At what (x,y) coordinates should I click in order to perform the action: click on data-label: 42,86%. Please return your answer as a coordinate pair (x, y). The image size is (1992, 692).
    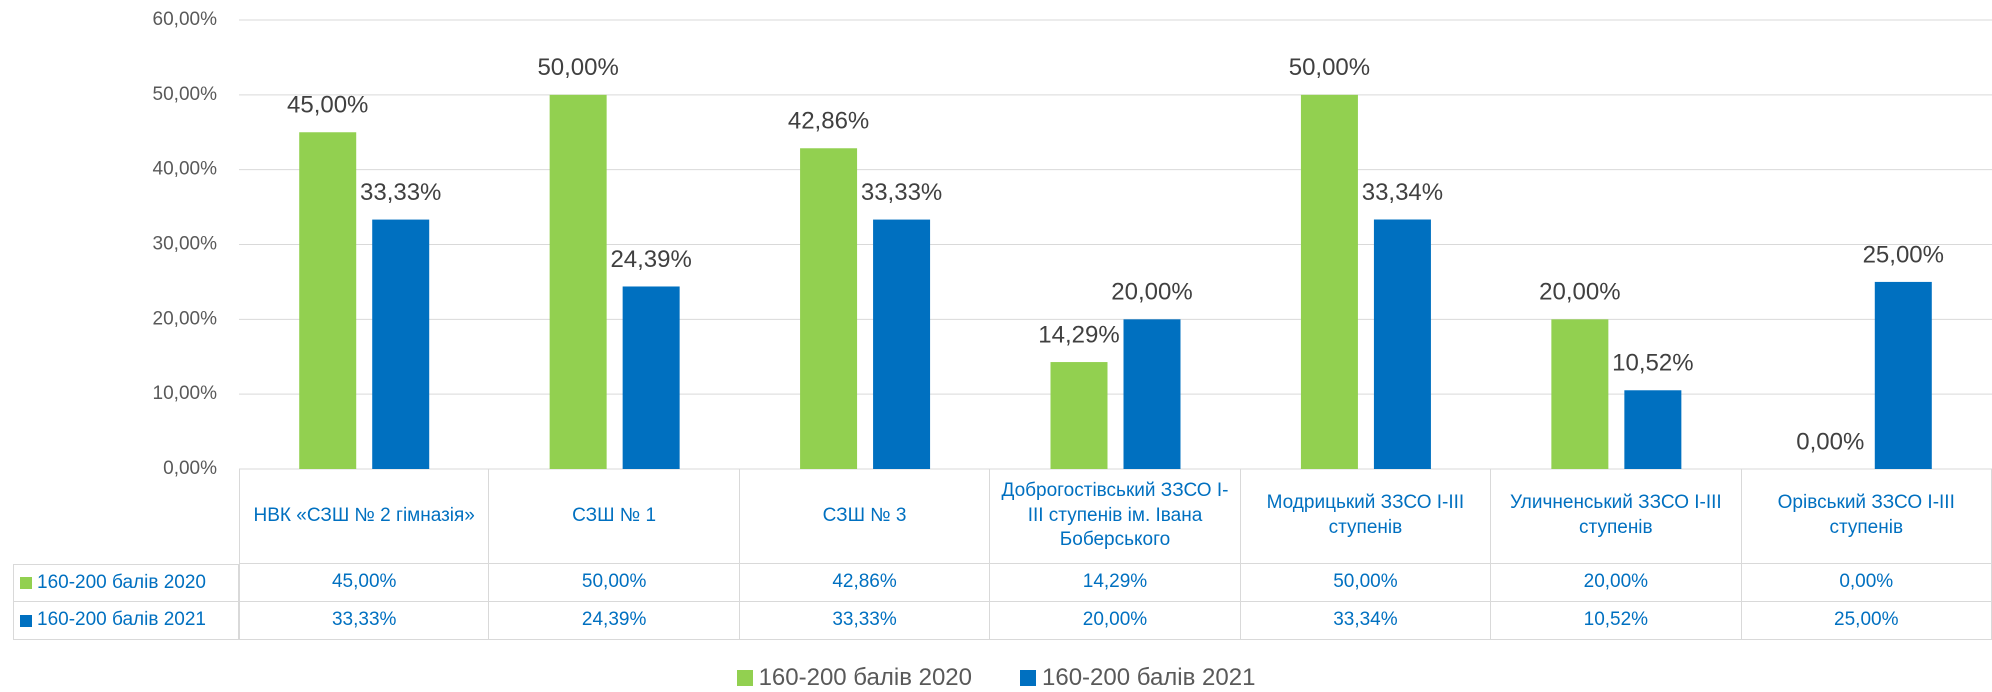
    Looking at the image, I should click on (828, 121).